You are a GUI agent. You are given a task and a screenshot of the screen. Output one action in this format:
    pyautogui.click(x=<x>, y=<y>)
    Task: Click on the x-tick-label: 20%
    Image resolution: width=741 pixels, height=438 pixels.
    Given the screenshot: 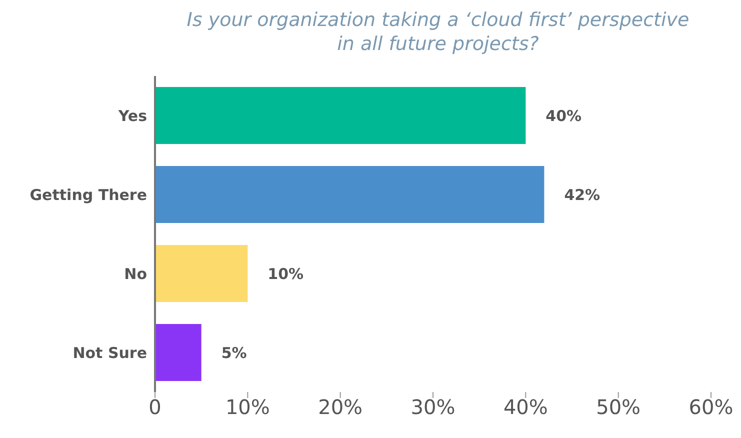 What is the action you would take?
    pyautogui.click(x=340, y=407)
    